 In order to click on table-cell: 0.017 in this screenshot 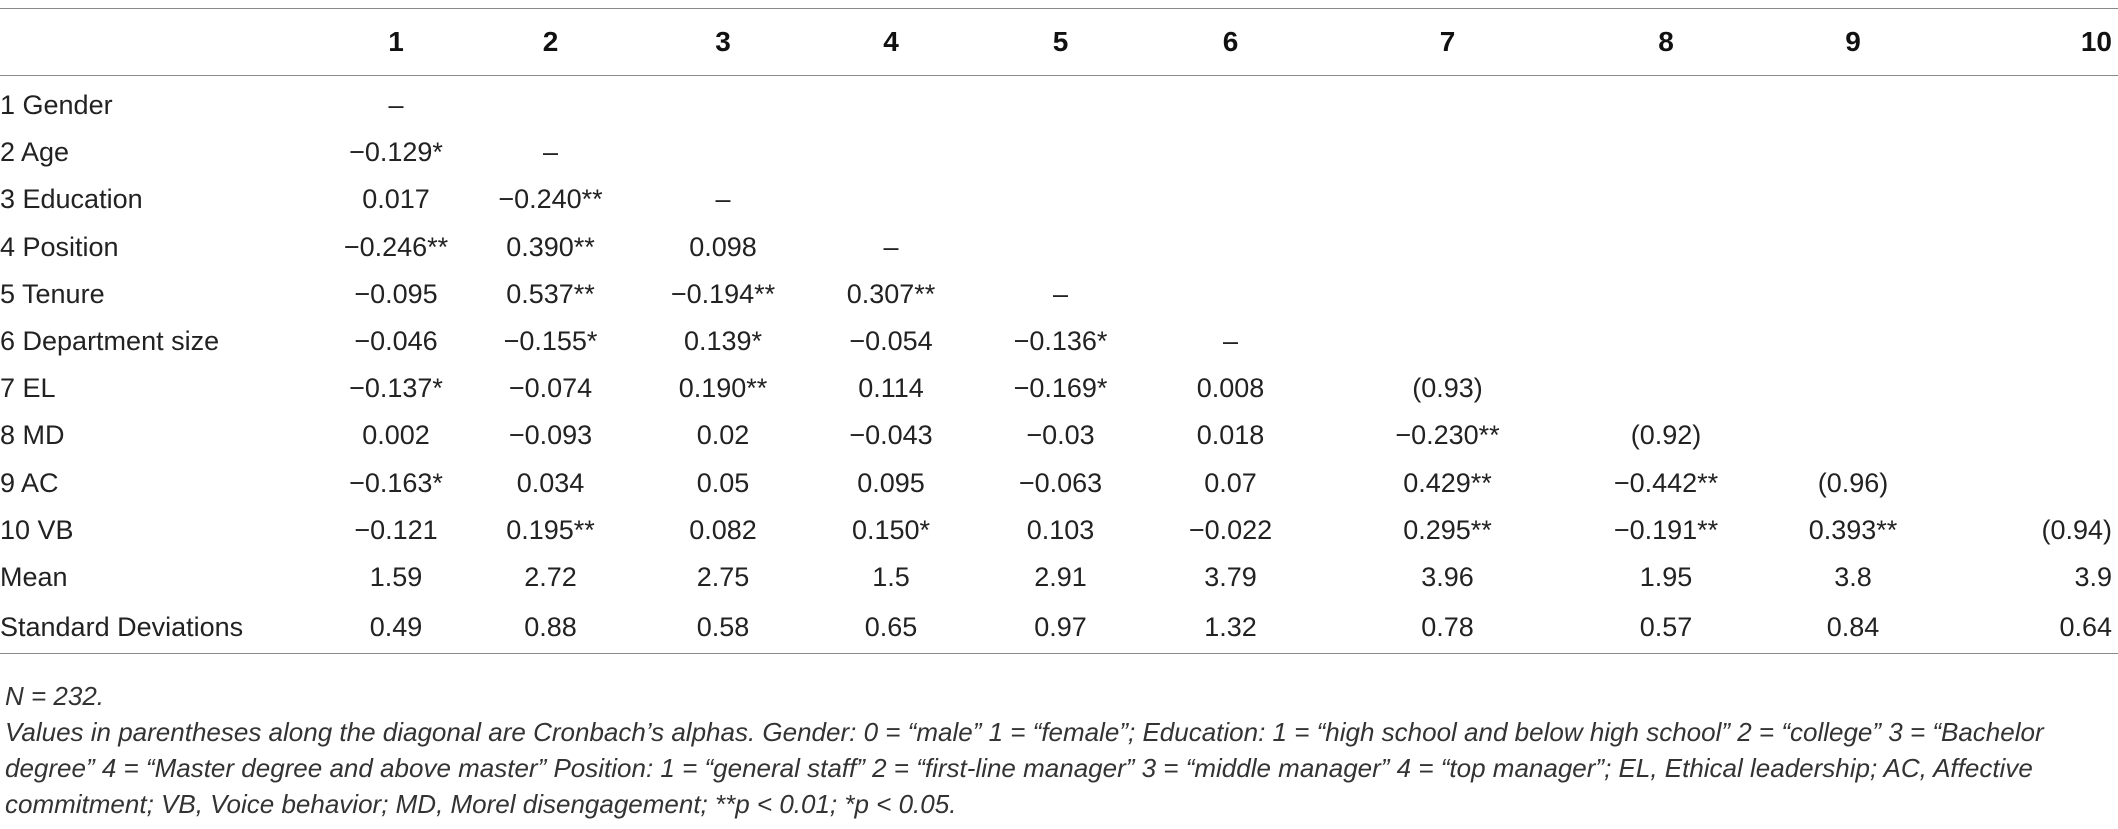, I will do `click(396, 199)`.